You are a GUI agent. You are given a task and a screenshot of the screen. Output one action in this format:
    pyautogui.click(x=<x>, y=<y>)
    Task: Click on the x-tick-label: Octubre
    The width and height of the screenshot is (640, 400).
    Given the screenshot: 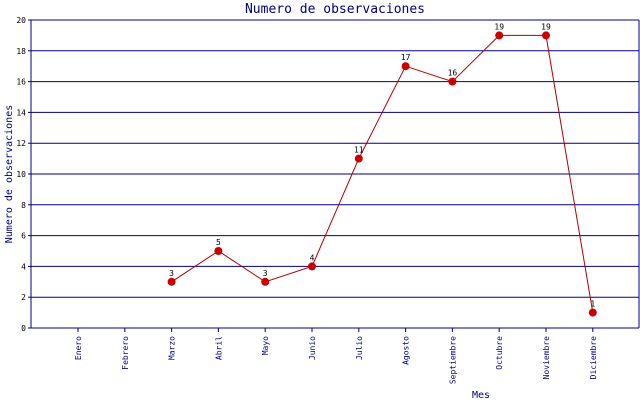 What is the action you would take?
    pyautogui.click(x=499, y=353)
    